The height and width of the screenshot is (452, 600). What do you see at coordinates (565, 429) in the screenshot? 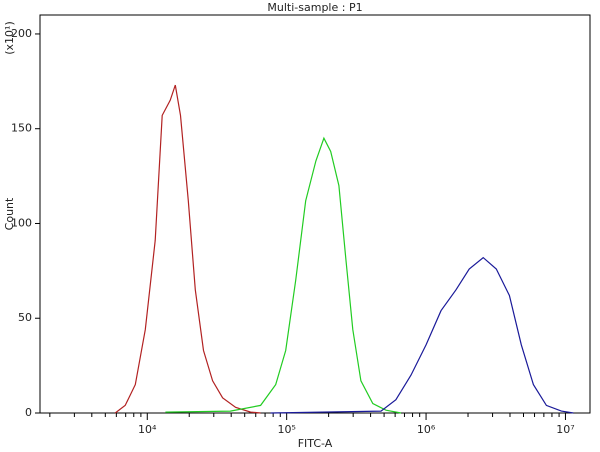
I see `x-tick-label: 10⁷` at bounding box center [565, 429].